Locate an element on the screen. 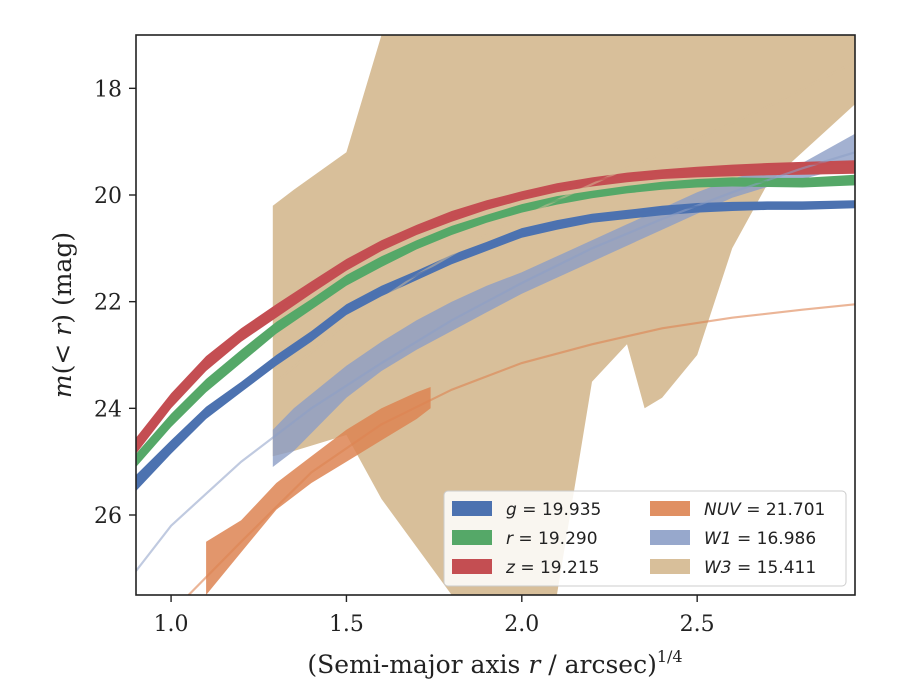  fit-line-g is located at coordinates (504, 283).